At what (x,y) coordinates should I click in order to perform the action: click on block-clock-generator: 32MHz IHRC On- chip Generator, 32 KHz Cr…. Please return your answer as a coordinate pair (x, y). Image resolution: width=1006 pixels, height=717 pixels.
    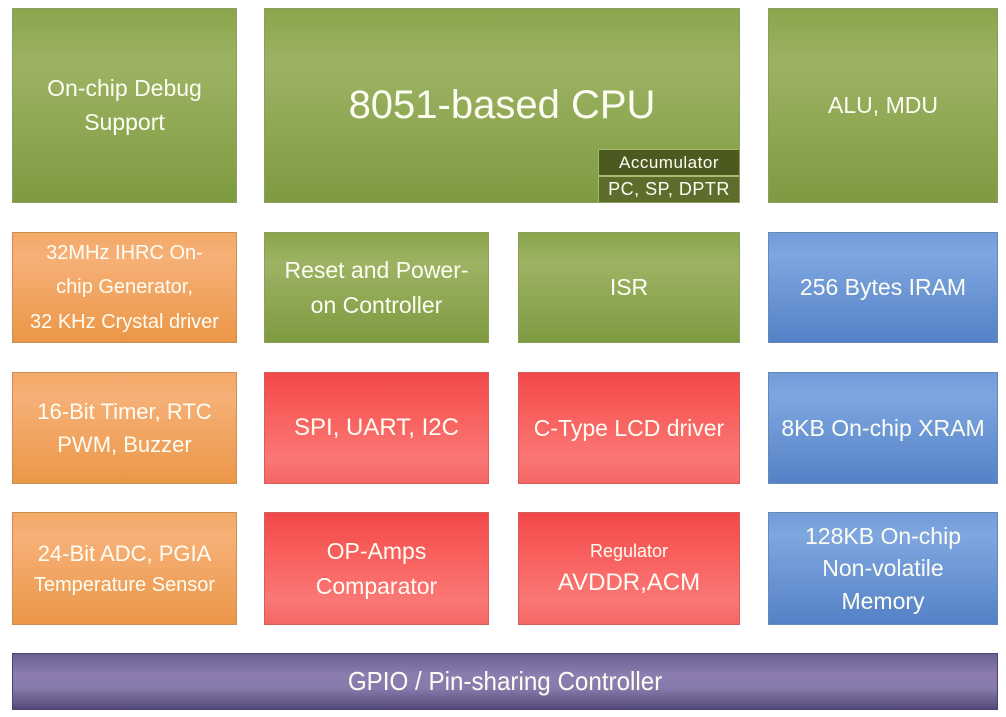
    Looking at the image, I should click on (124, 287).